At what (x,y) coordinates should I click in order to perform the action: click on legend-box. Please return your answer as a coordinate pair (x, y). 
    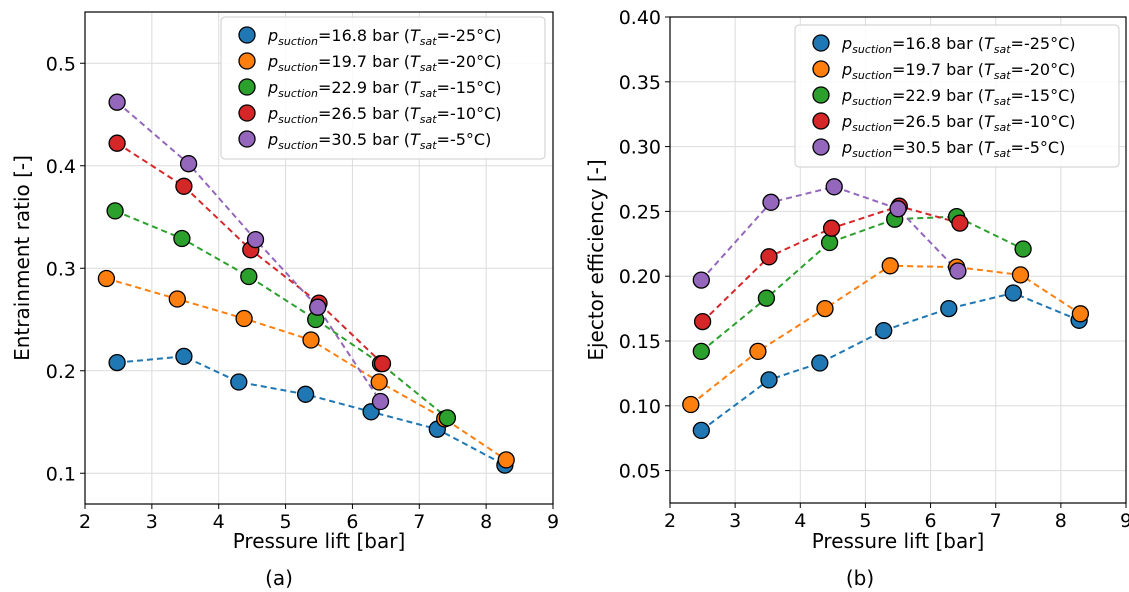
    Looking at the image, I should click on (957, 96).